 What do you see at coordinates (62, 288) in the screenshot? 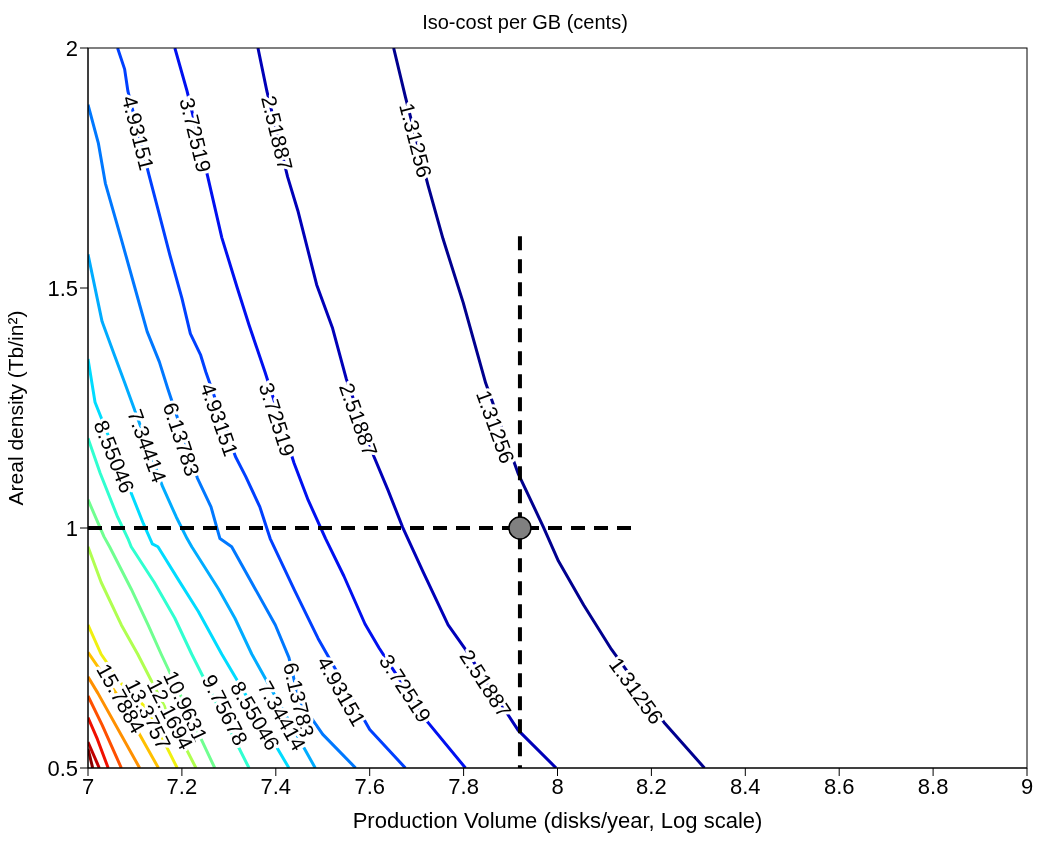
I see `y-tick-label: 1.5` at bounding box center [62, 288].